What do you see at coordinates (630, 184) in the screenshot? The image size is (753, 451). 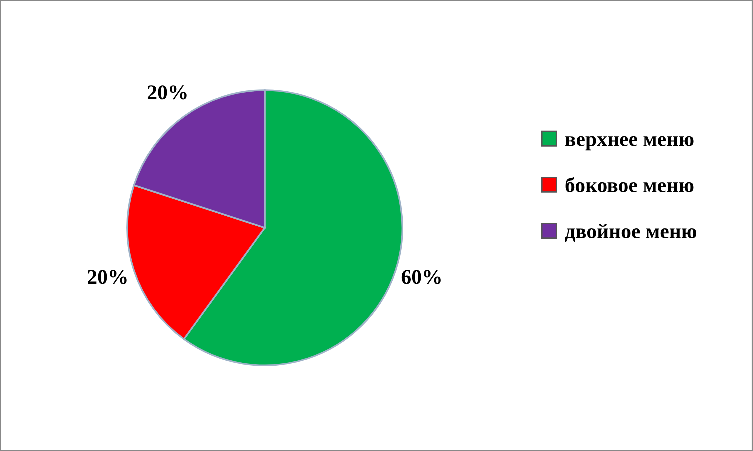 I see `legend-label: боковое меню` at bounding box center [630, 184].